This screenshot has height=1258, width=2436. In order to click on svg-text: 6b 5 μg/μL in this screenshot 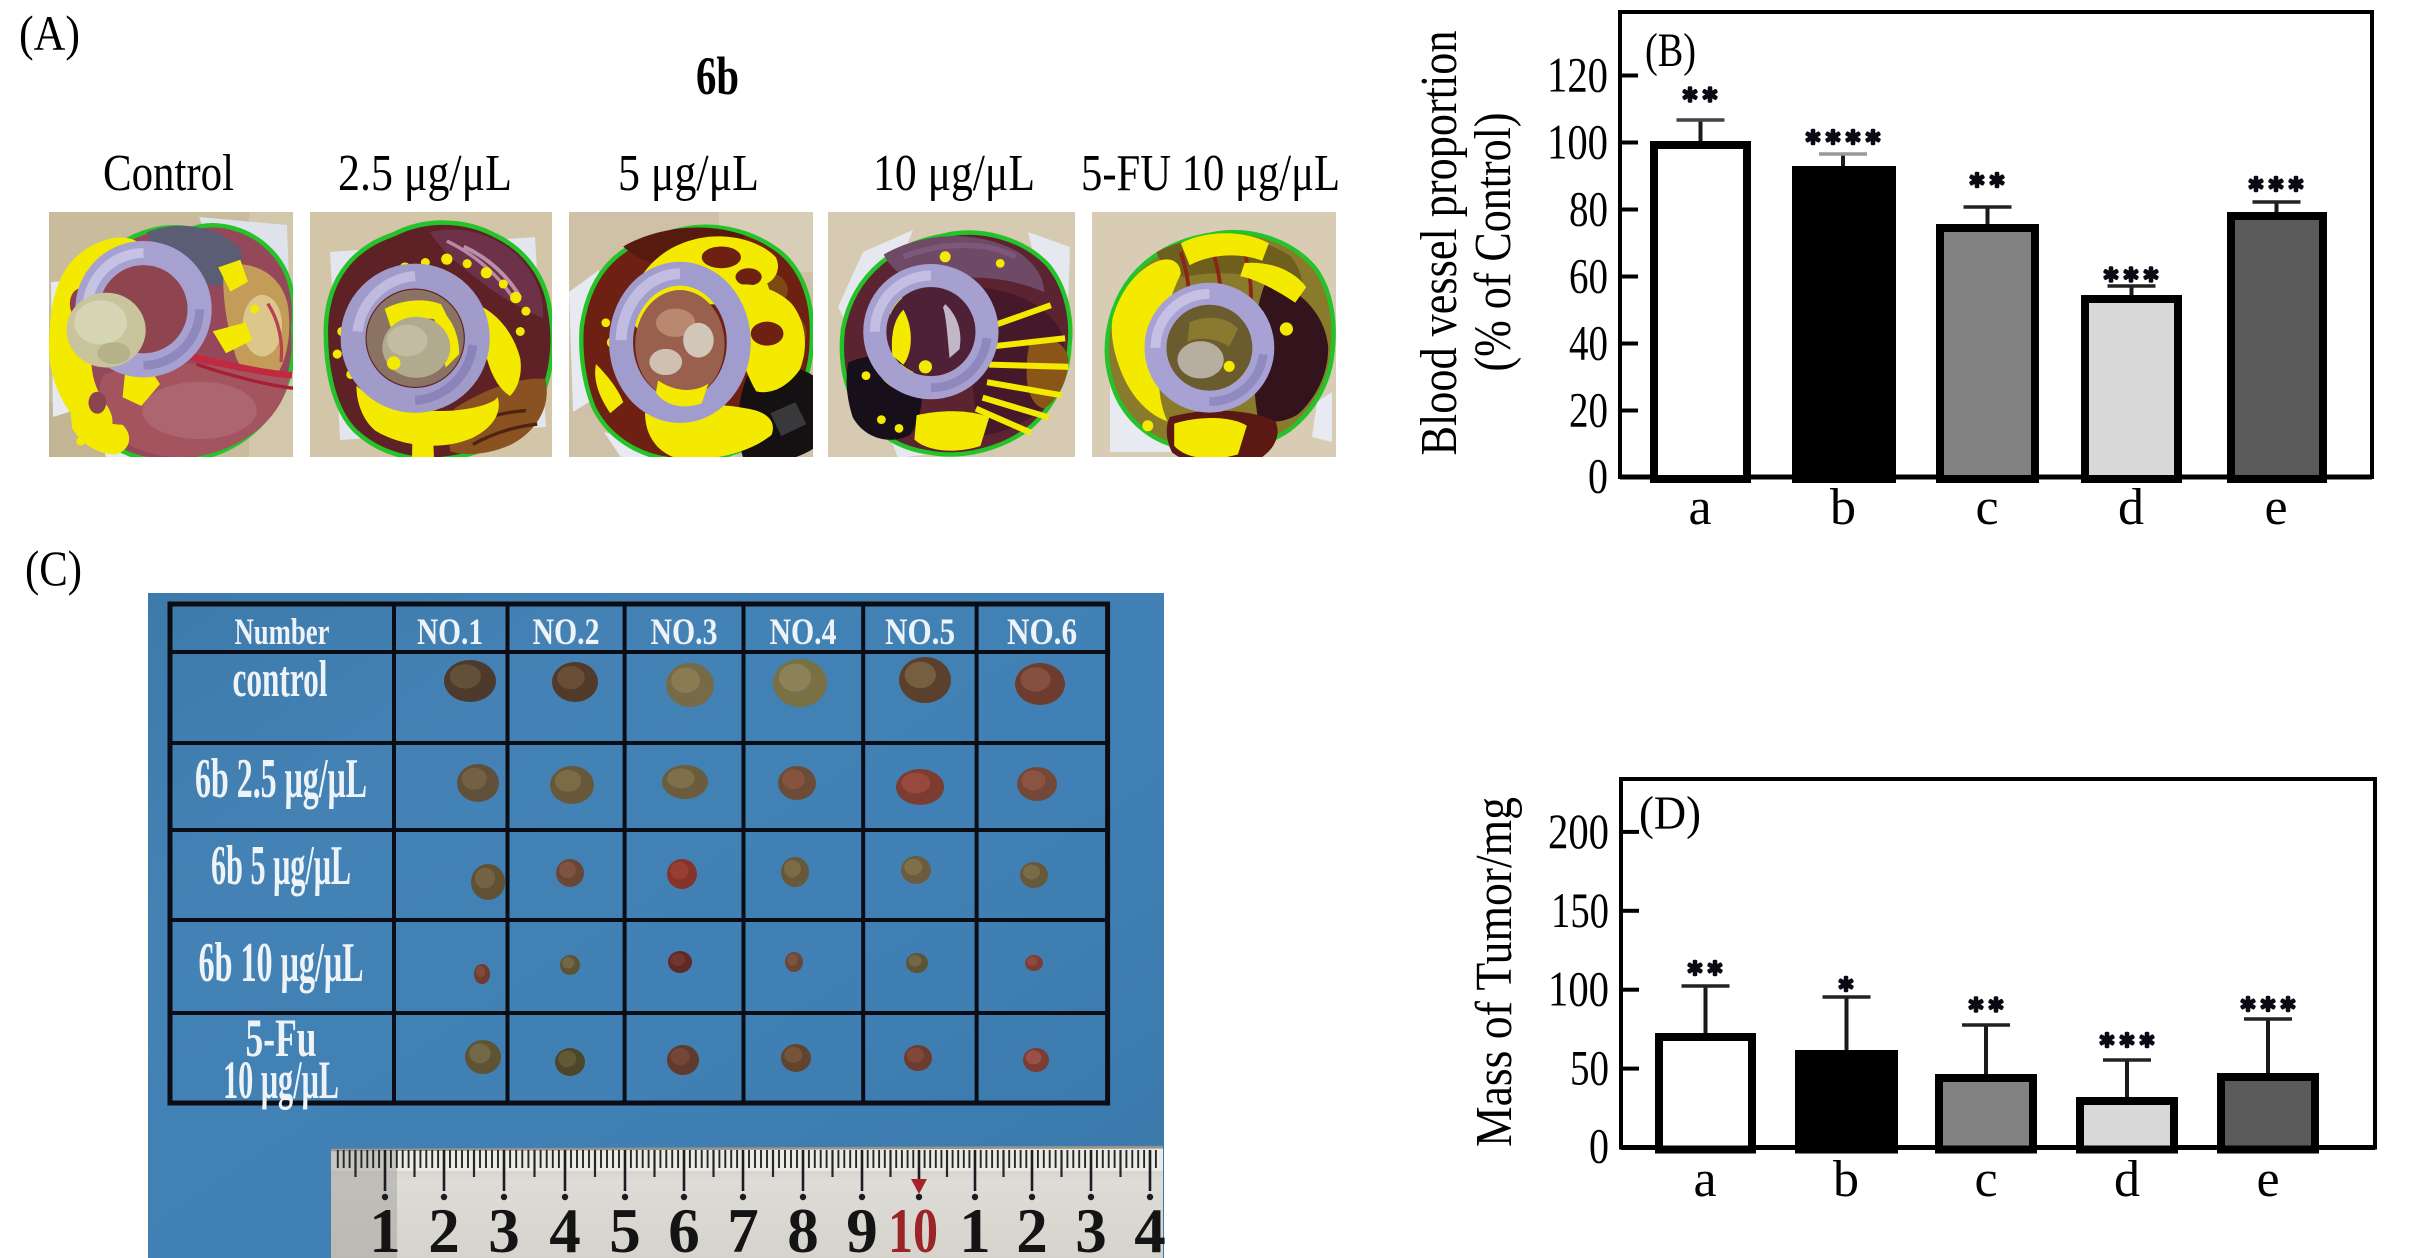, I will do `click(281, 866)`.